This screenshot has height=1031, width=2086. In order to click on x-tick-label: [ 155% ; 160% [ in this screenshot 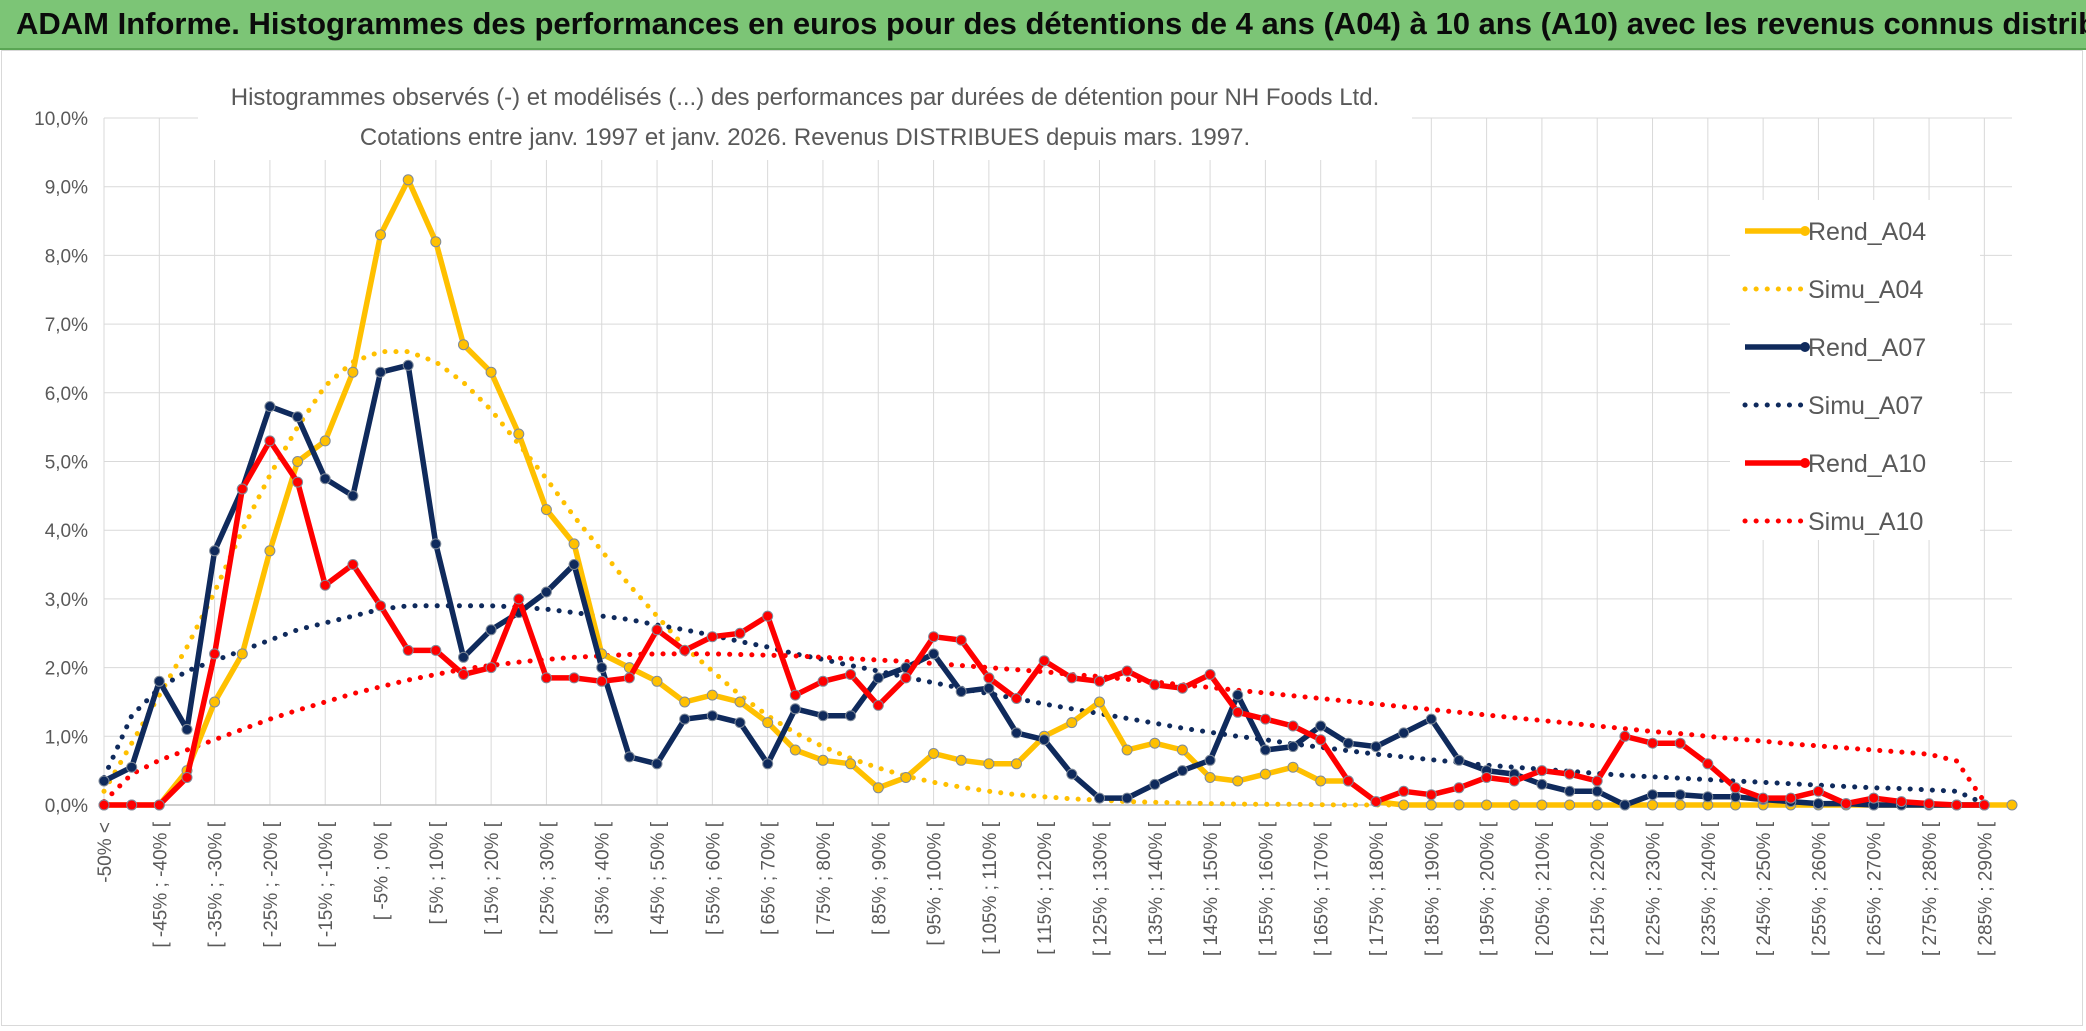, I will do `click(1266, 888)`.